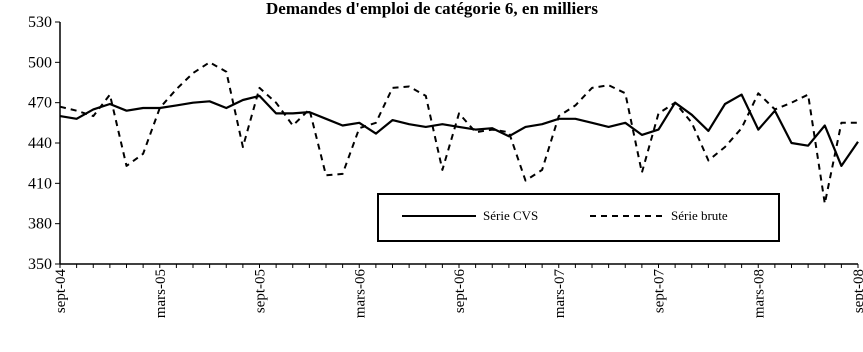 Image resolution: width=863 pixels, height=352 pixels. I want to click on y-tick-label: 500, so click(40, 62).